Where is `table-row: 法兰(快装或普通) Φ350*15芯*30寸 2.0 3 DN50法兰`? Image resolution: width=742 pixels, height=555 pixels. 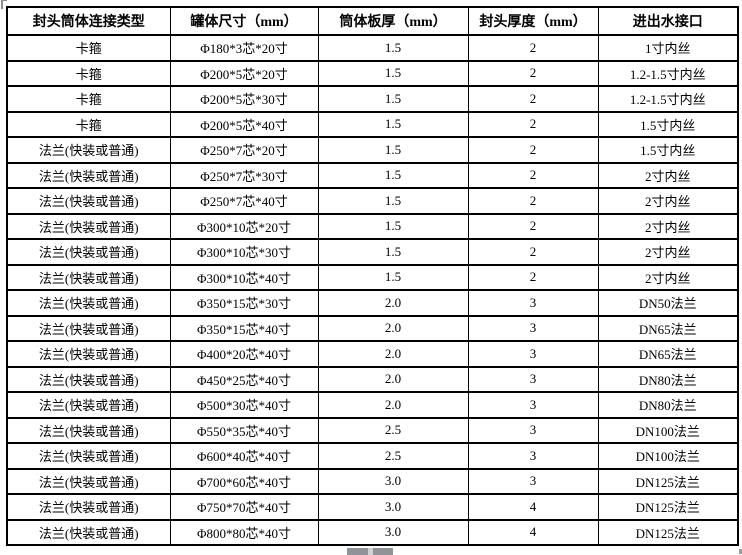 table-row: 法兰(快装或普通) Φ350*15芯*30寸 2.0 3 DN50法兰 is located at coordinates (372, 303).